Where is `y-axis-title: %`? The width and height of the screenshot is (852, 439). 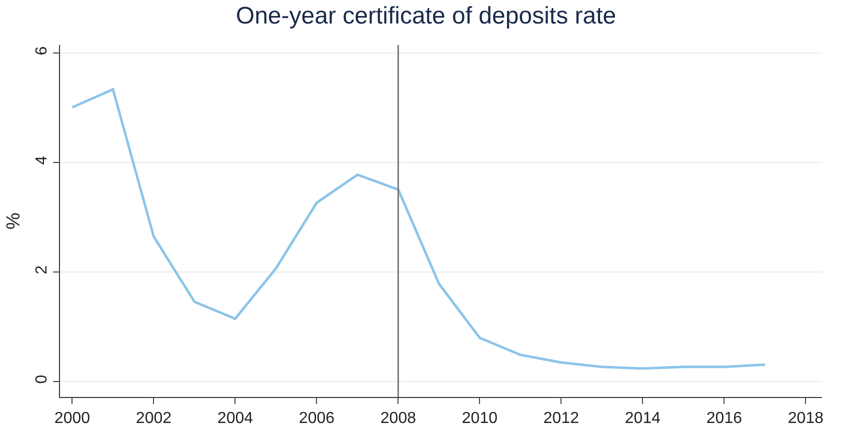 y-axis-title: % is located at coordinates (13, 221).